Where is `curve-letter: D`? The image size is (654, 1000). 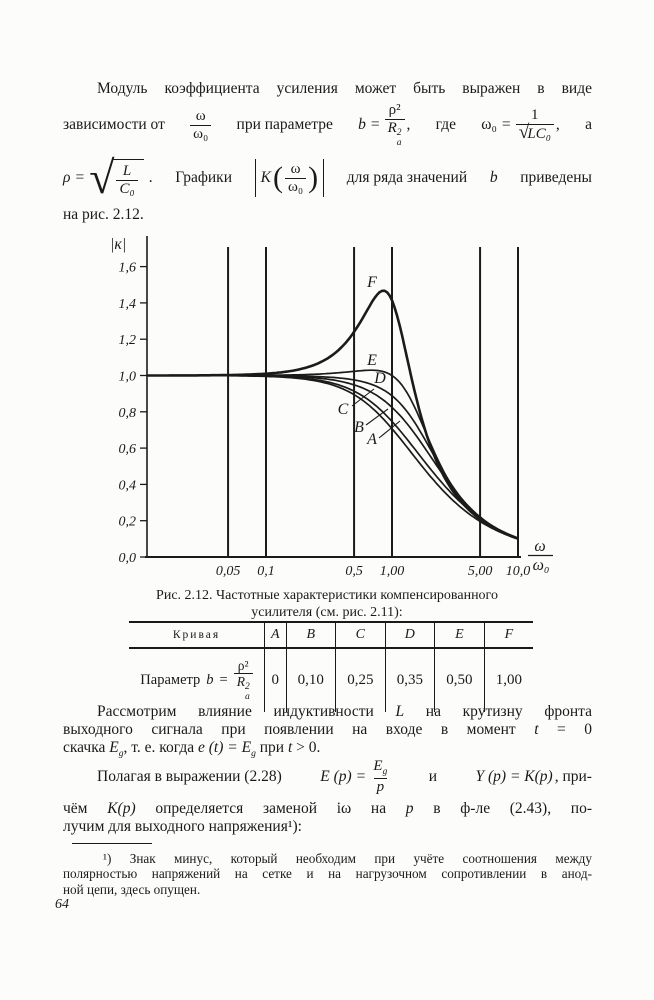 curve-letter: D is located at coordinates (409, 634).